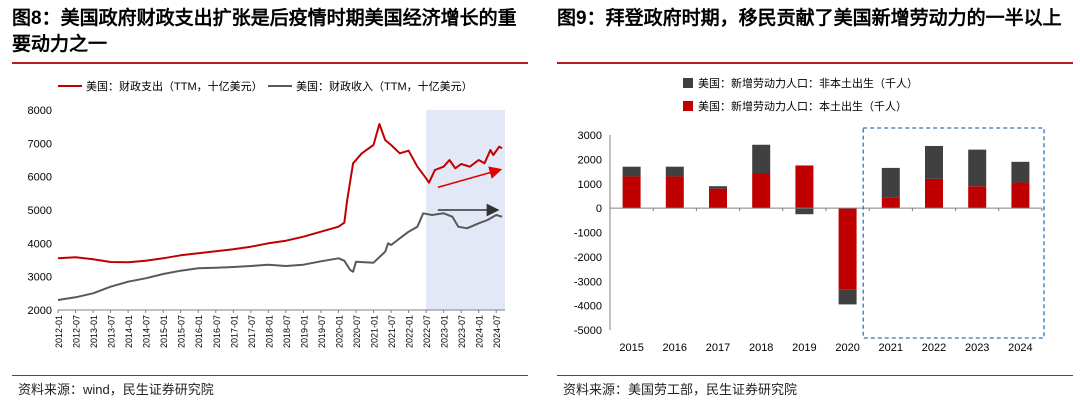 The image size is (1080, 402). I want to click on category-label: 2021, so click(891, 348).